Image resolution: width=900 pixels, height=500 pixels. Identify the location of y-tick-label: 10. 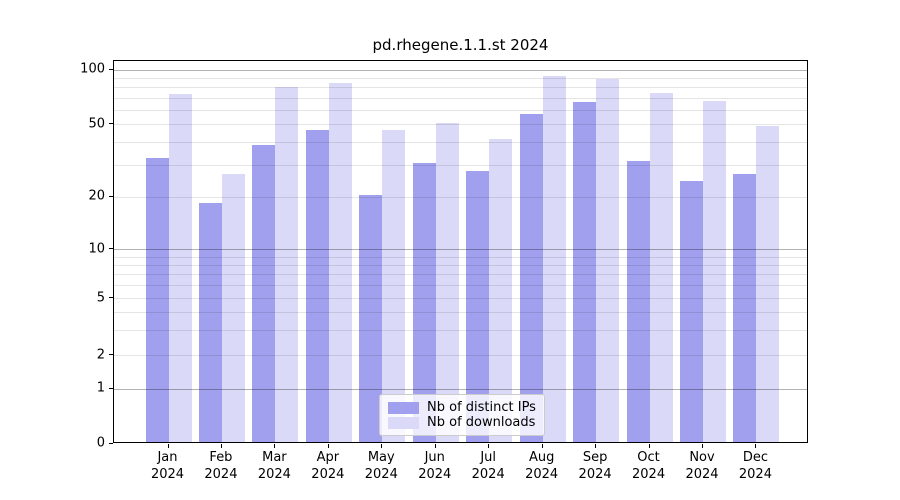
(96, 248).